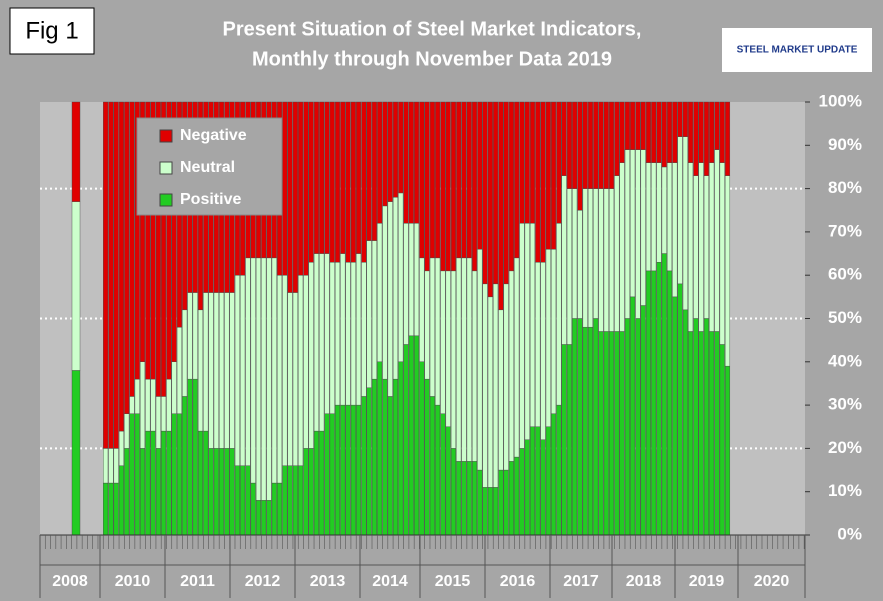 This screenshot has width=883, height=601. I want to click on year-label: 2014, so click(390, 581).